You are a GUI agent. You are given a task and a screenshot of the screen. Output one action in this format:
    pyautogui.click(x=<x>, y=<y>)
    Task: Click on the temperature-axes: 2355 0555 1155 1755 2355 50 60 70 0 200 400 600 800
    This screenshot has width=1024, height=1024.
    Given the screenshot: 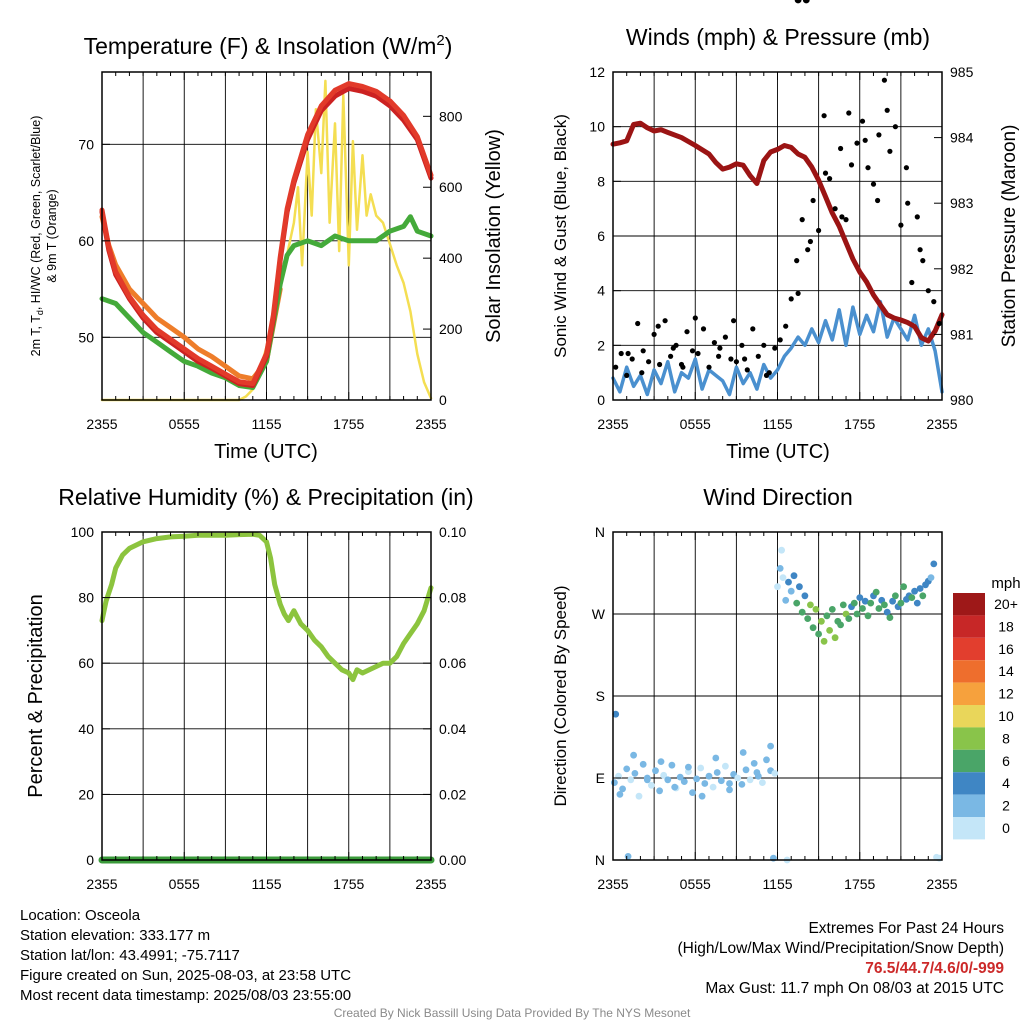 What is the action you would take?
    pyautogui.click(x=270, y=252)
    